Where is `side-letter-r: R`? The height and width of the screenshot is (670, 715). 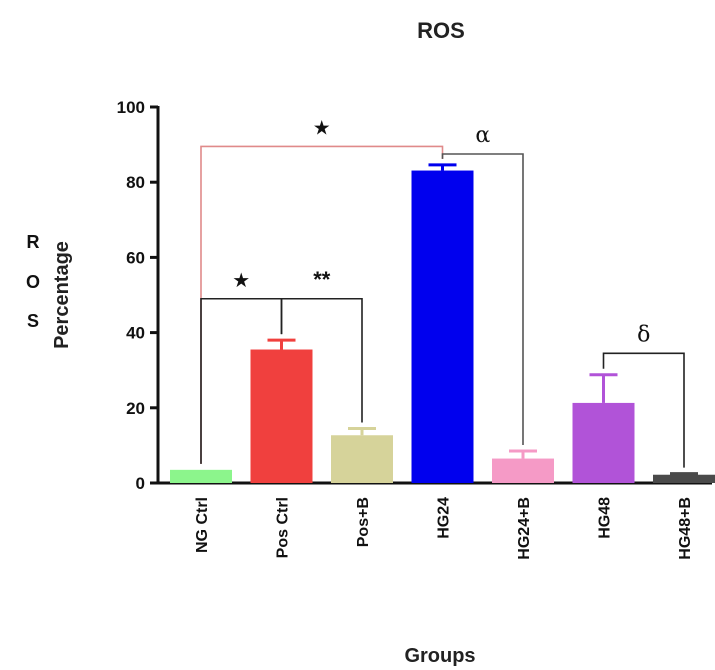
side-letter-r: R is located at coordinates (33, 242).